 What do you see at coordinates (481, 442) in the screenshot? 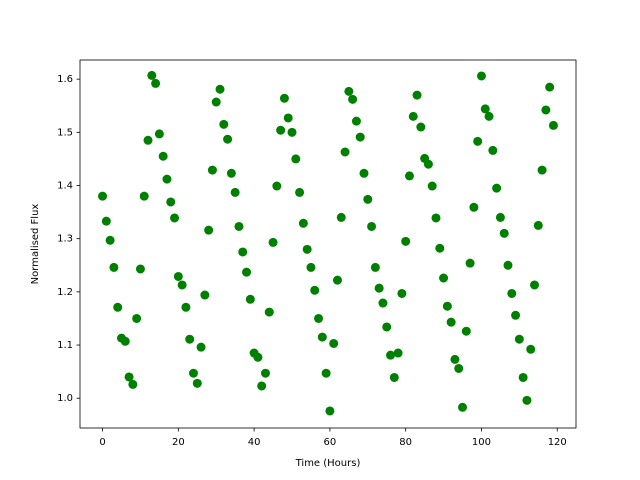
I see `x-tick-label: 100` at bounding box center [481, 442].